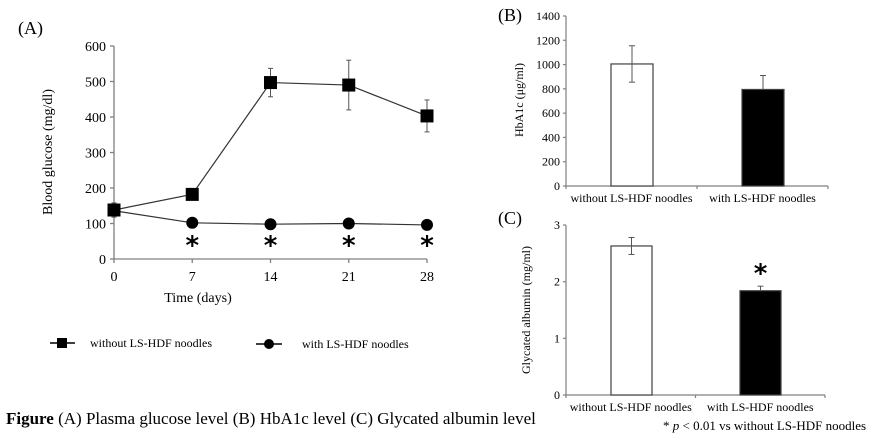 This screenshot has width=889, height=439. I want to click on legend-item-with: with LS-HDF noodles, so click(332, 344).